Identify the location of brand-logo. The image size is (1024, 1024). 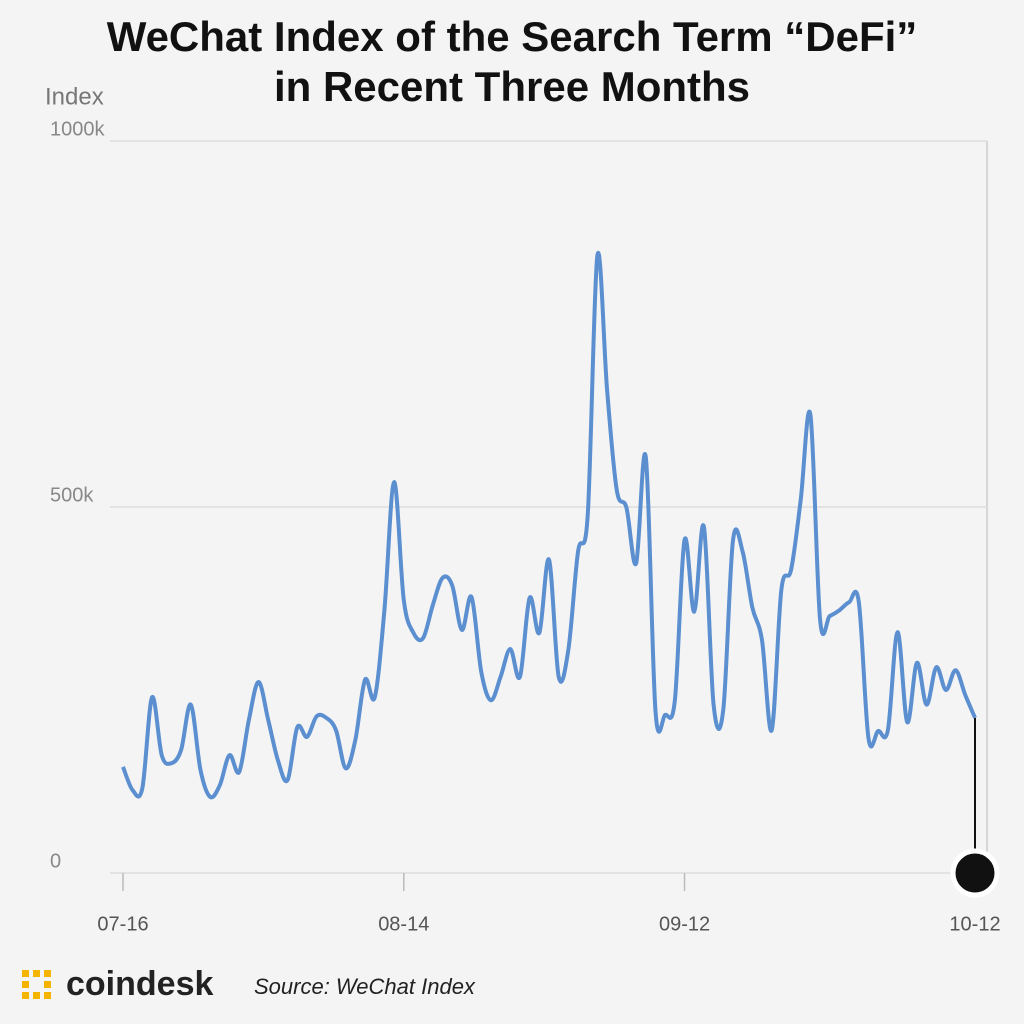
(36, 984).